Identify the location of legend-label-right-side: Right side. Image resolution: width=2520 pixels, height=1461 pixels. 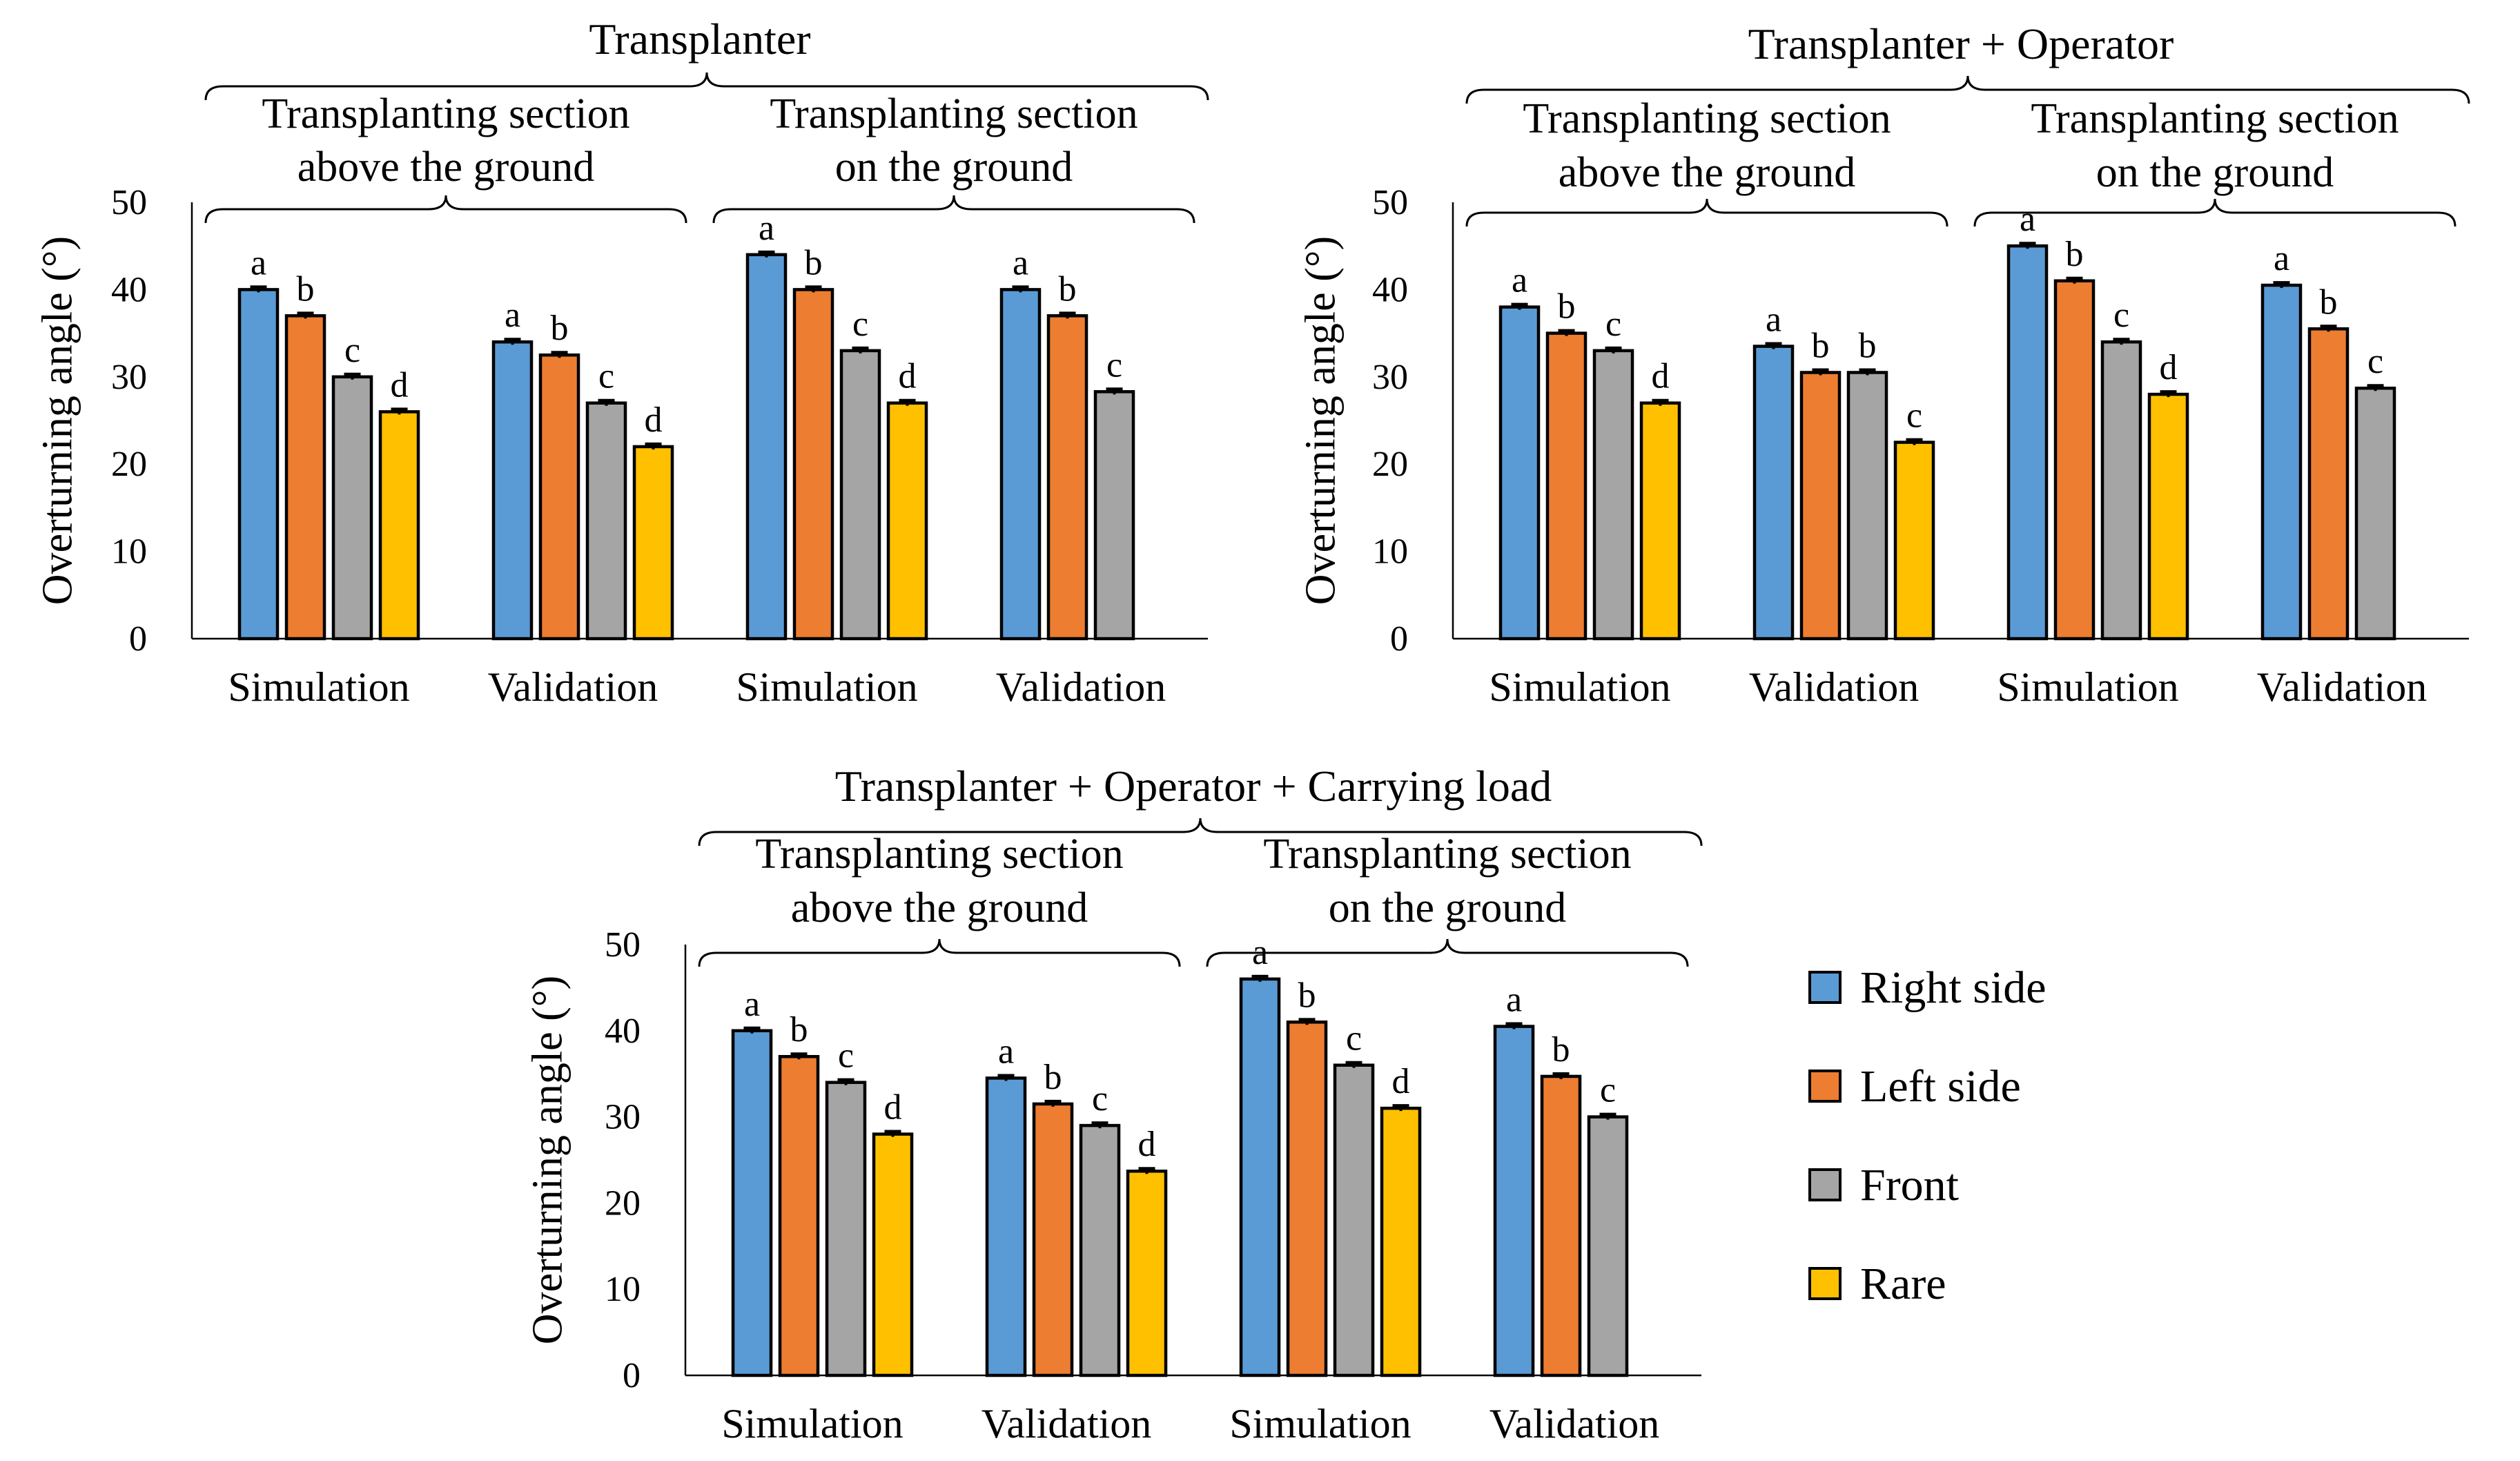
(1953, 987).